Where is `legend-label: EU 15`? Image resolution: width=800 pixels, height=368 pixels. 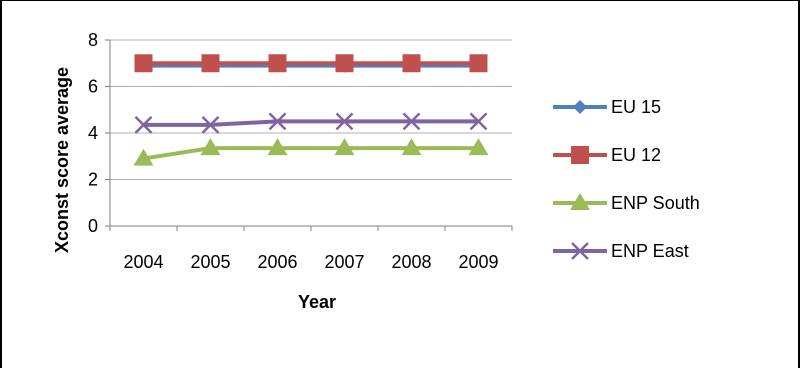 legend-label: EU 15 is located at coordinates (636, 107).